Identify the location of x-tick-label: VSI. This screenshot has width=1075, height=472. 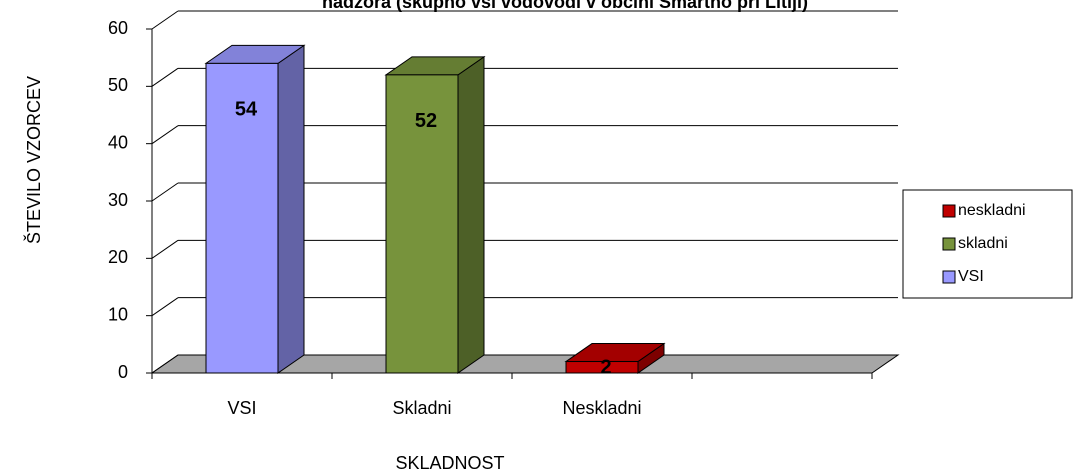
(241, 408).